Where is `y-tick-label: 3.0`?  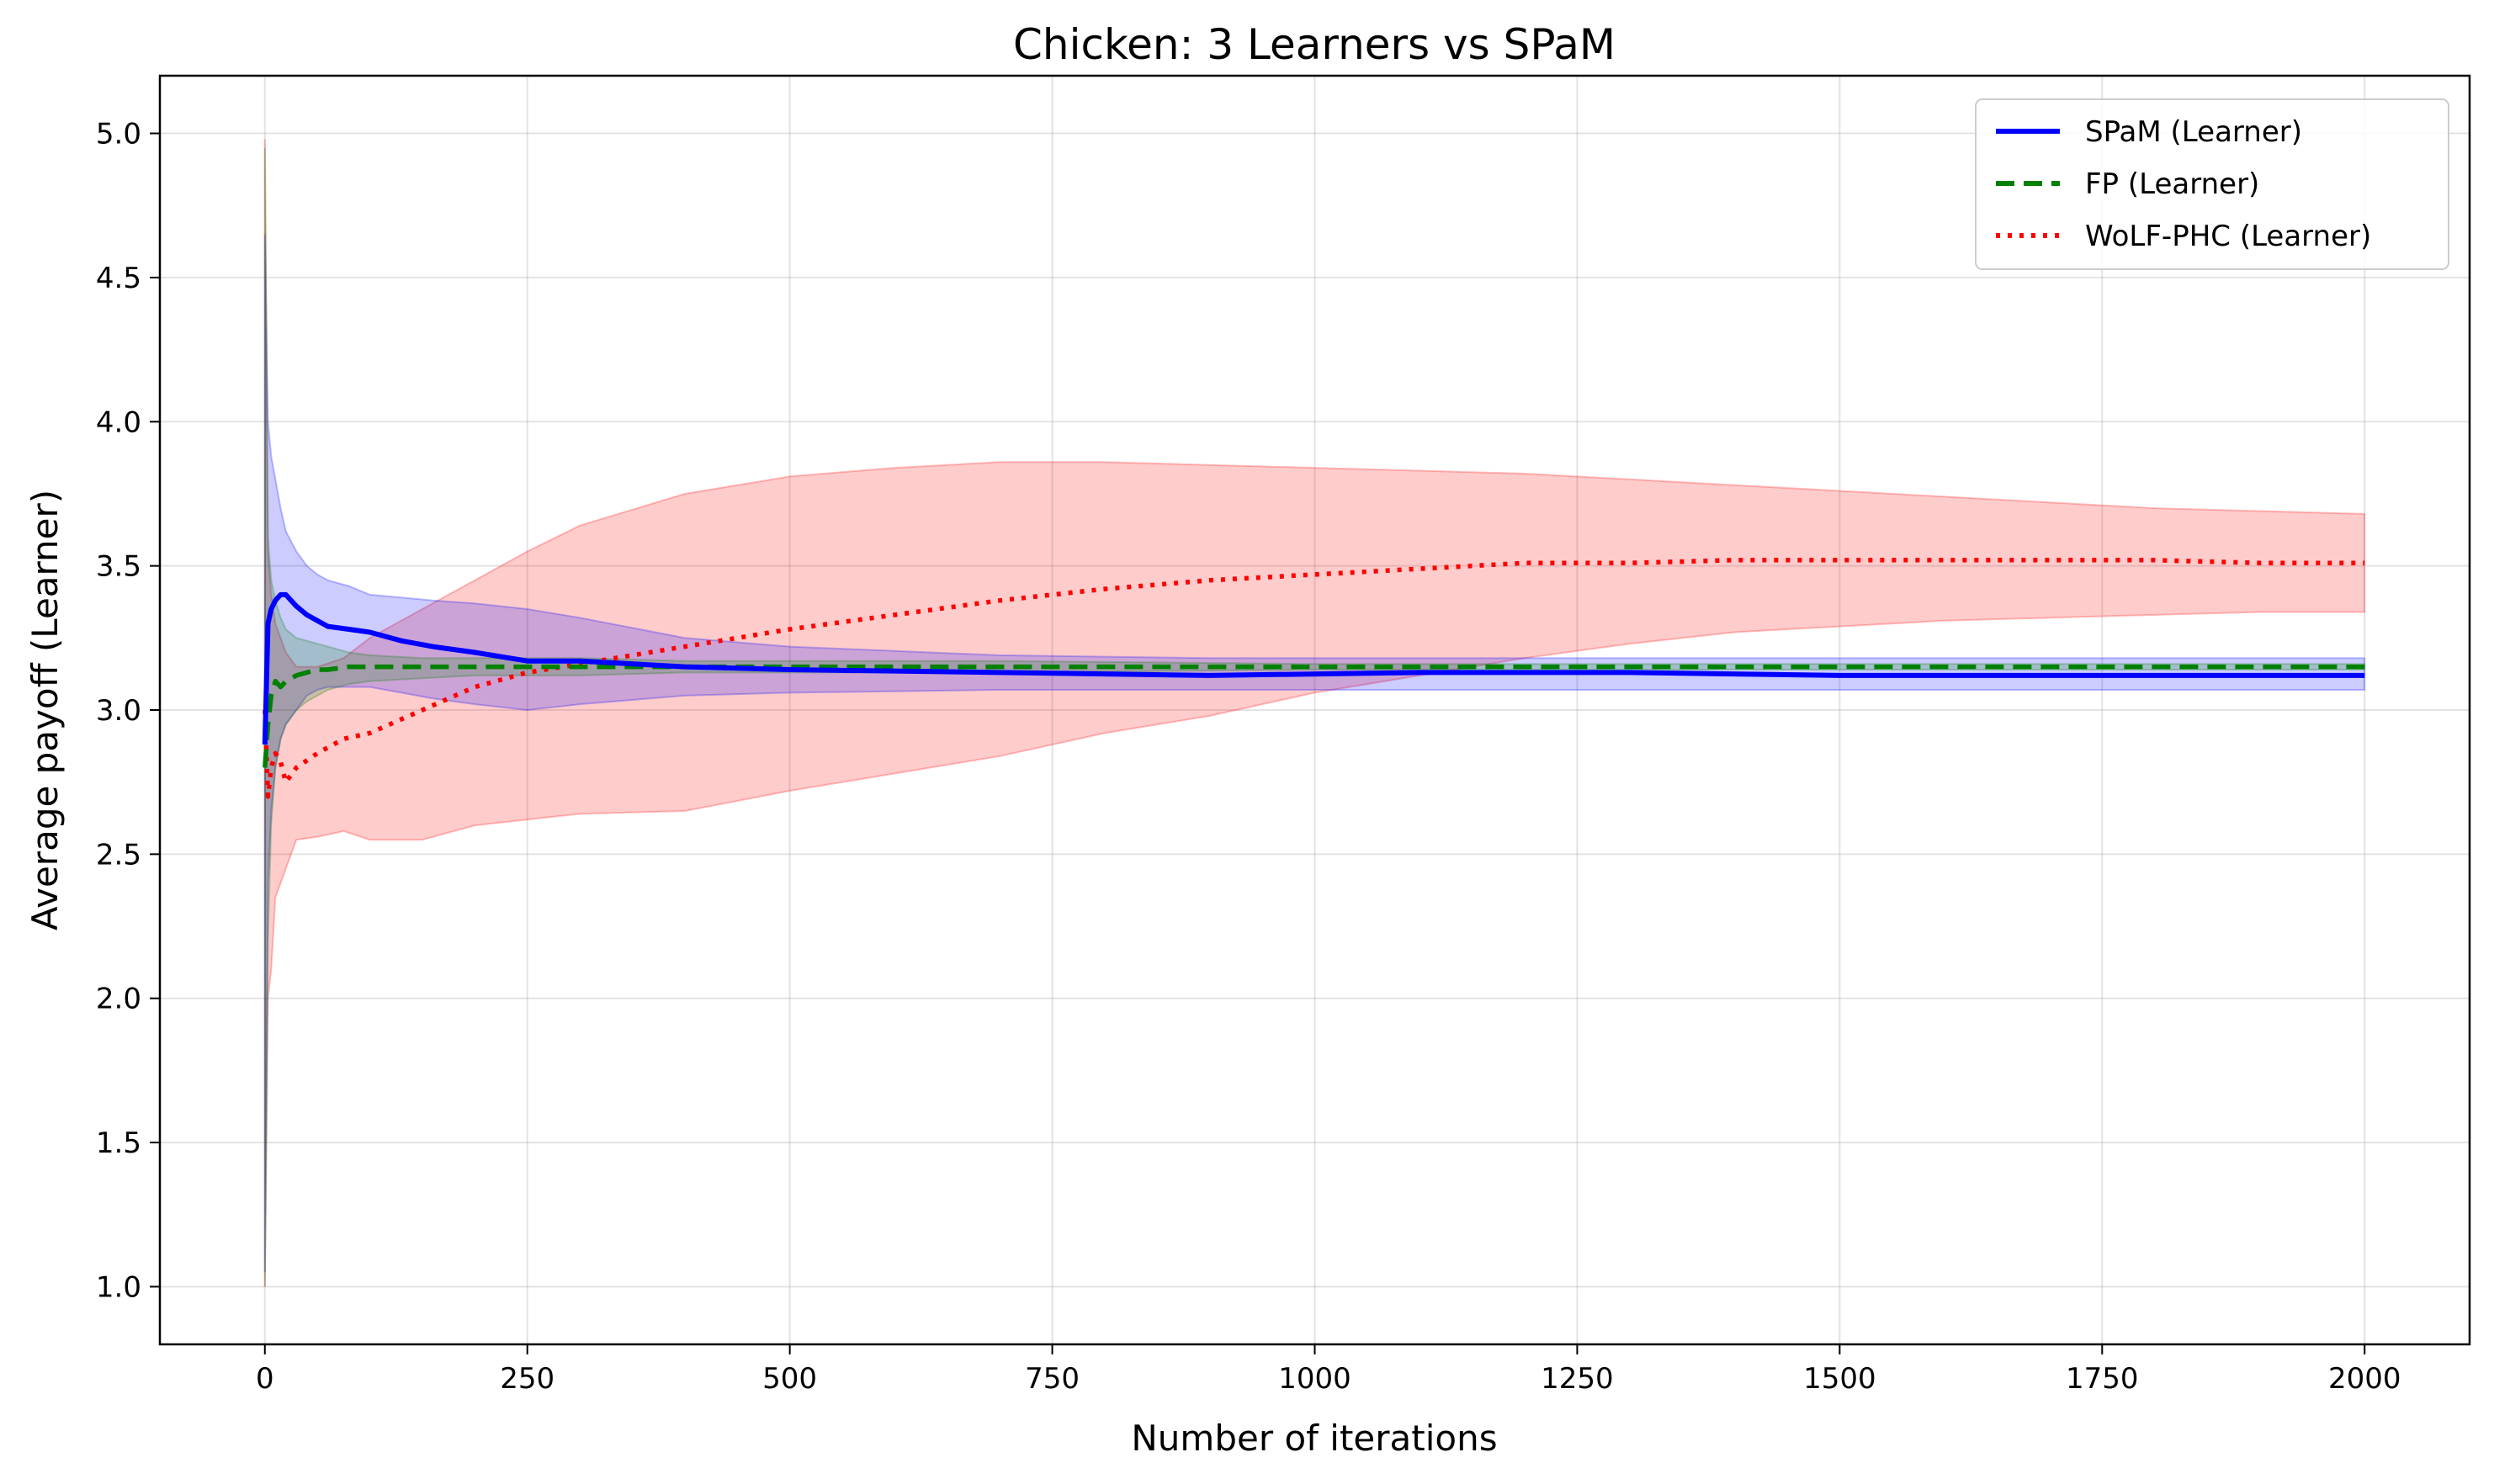 y-tick-label: 3.0 is located at coordinates (118, 711).